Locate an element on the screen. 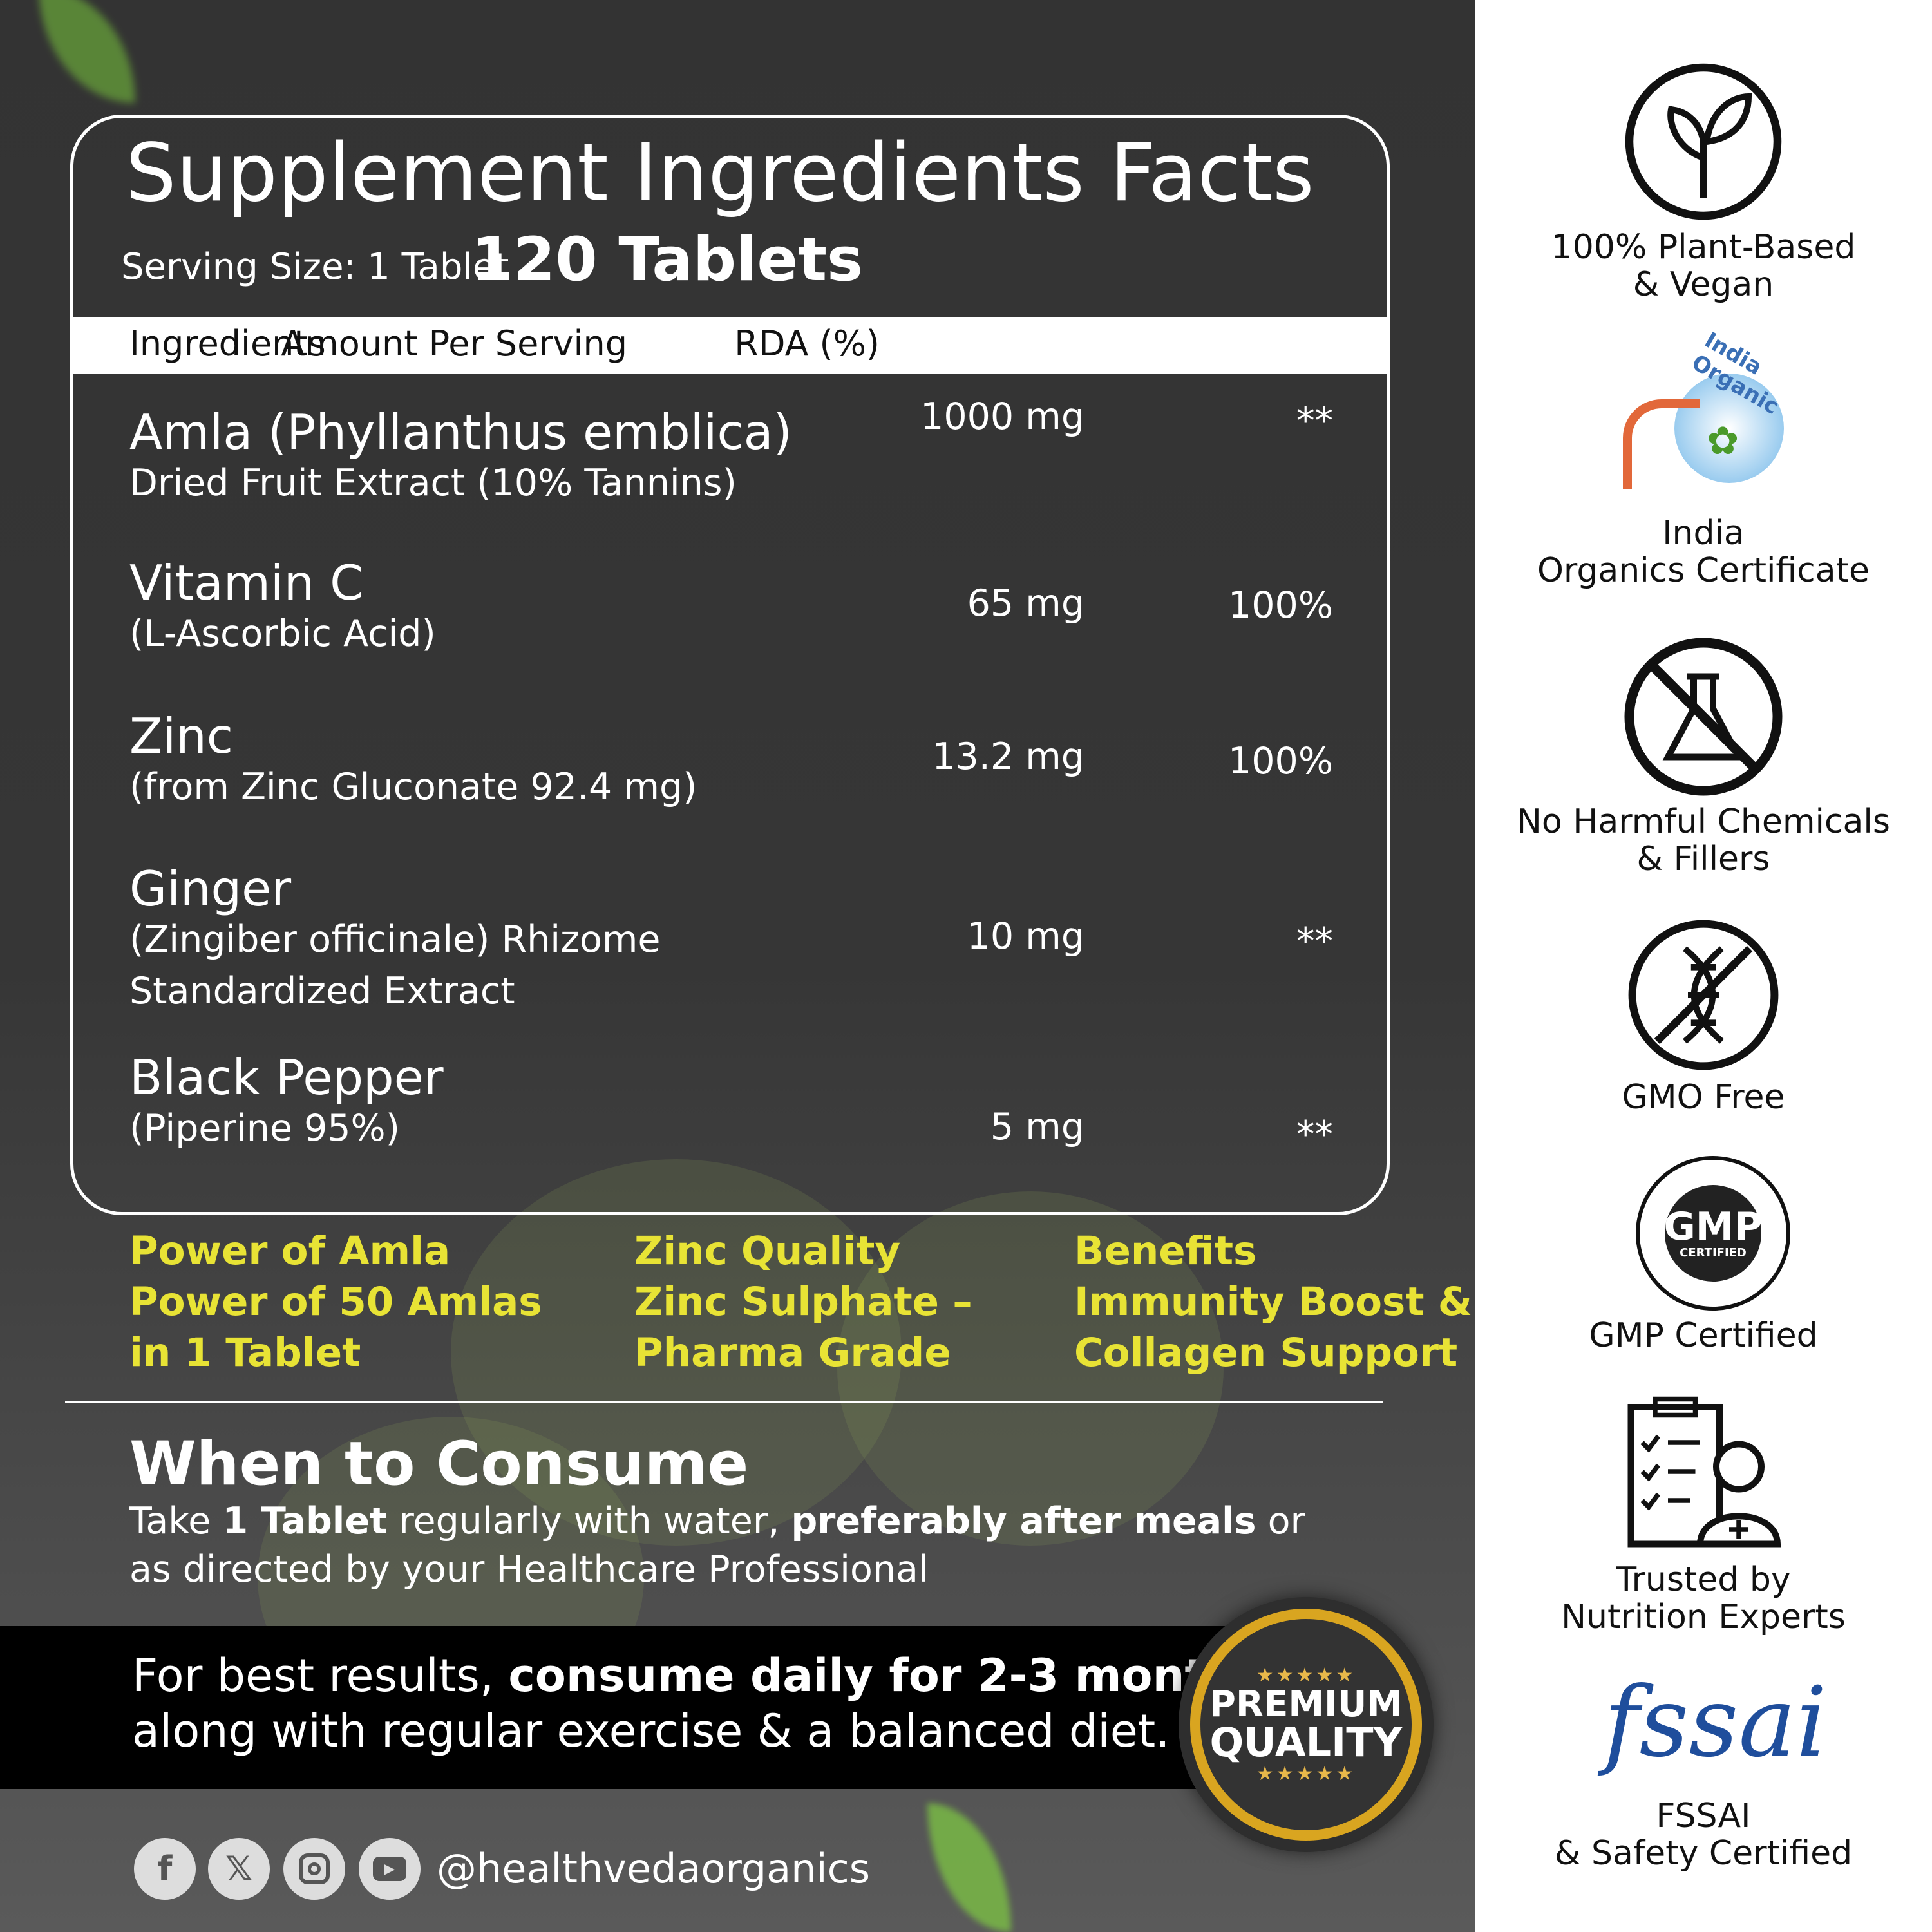  ingredient-amount: 10 mg is located at coordinates (1026, 937).